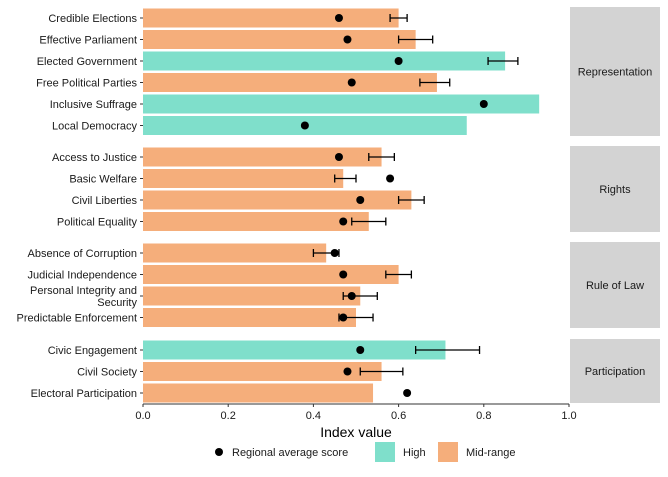 This screenshot has width=668, height=477. Describe the element at coordinates (142, 416) in the screenshot. I see `x-tick-label: 0.0` at that location.